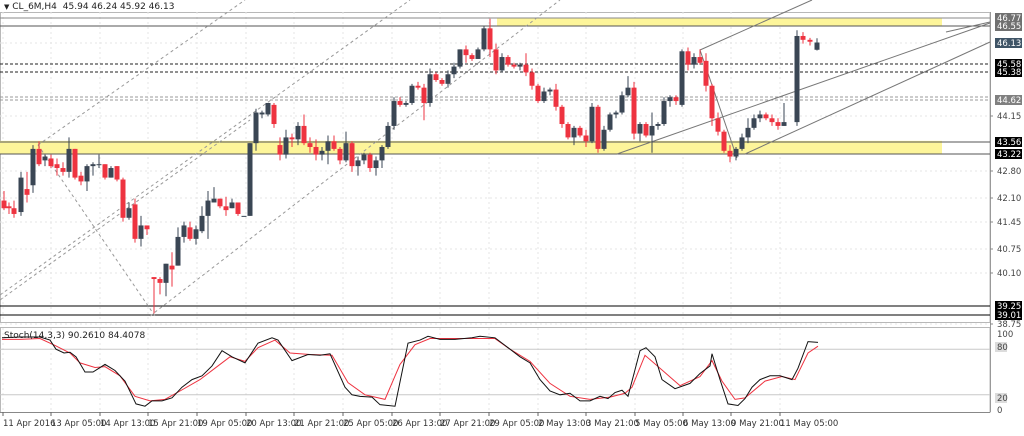  What do you see at coordinates (96, 230) in the screenshot?
I see `trend-line-dotted` at bounding box center [96, 230].